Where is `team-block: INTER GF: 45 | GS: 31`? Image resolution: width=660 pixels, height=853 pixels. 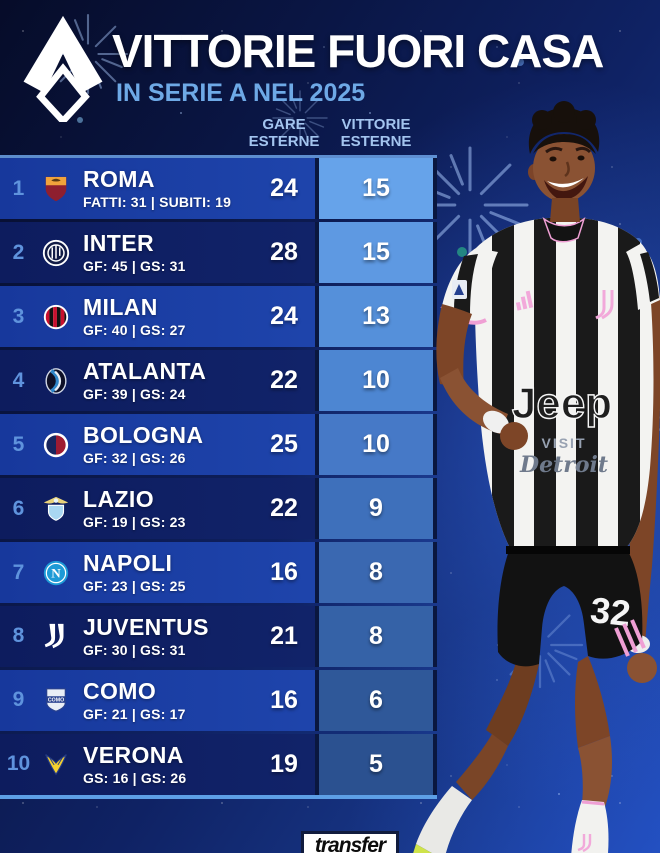 team-block: INTER GF: 45 | GS: 31 is located at coordinates (134, 252).